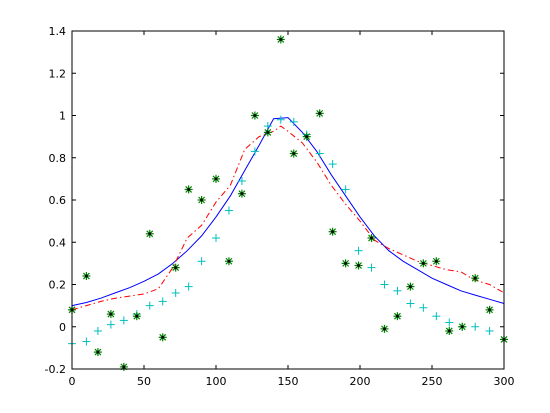  What do you see at coordinates (55, 369) in the screenshot?
I see `y-tick-label: -0.2` at bounding box center [55, 369].